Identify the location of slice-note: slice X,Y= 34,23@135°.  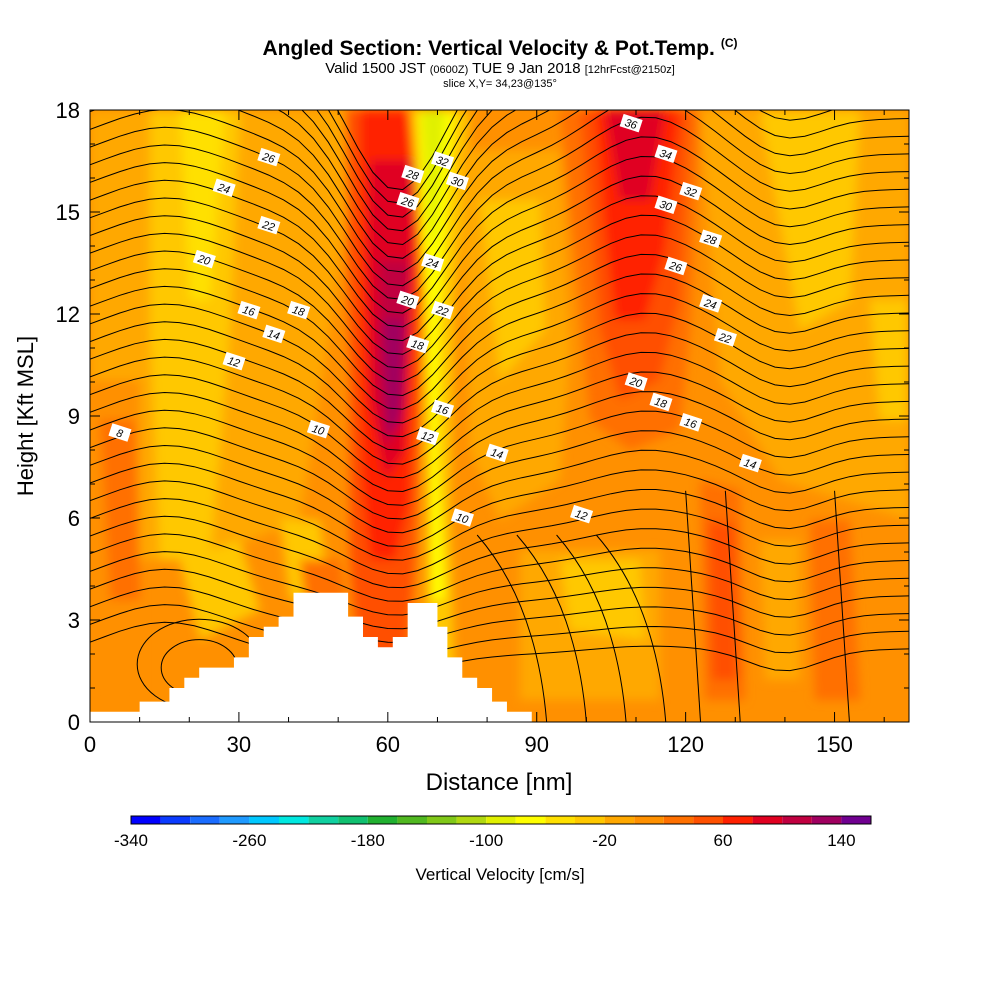
(500, 84).